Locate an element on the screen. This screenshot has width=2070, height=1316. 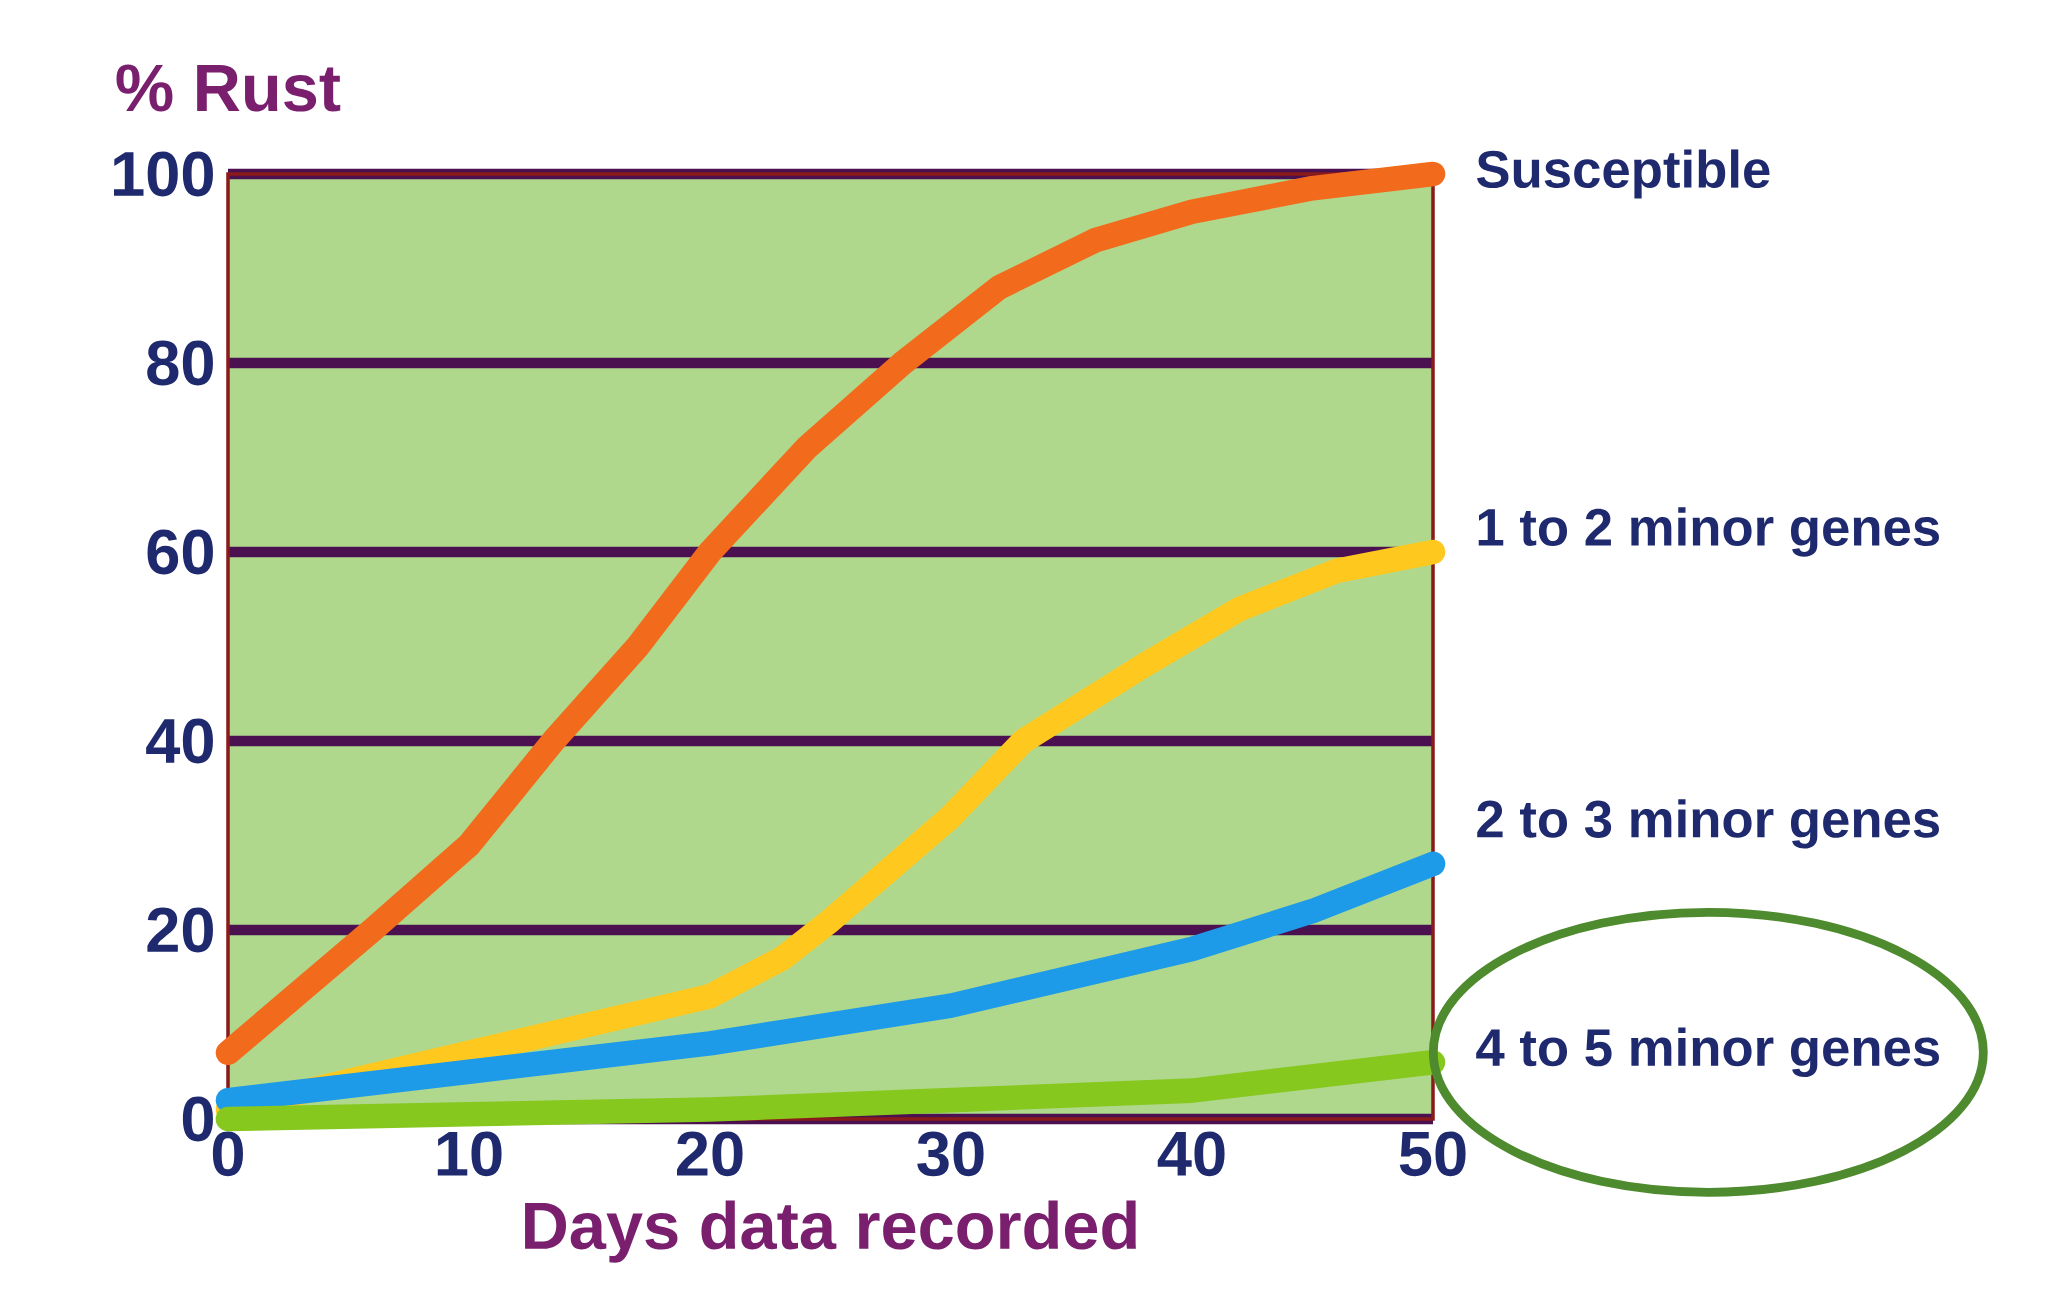
x-tick-label: 50 is located at coordinates (1432, 1154).